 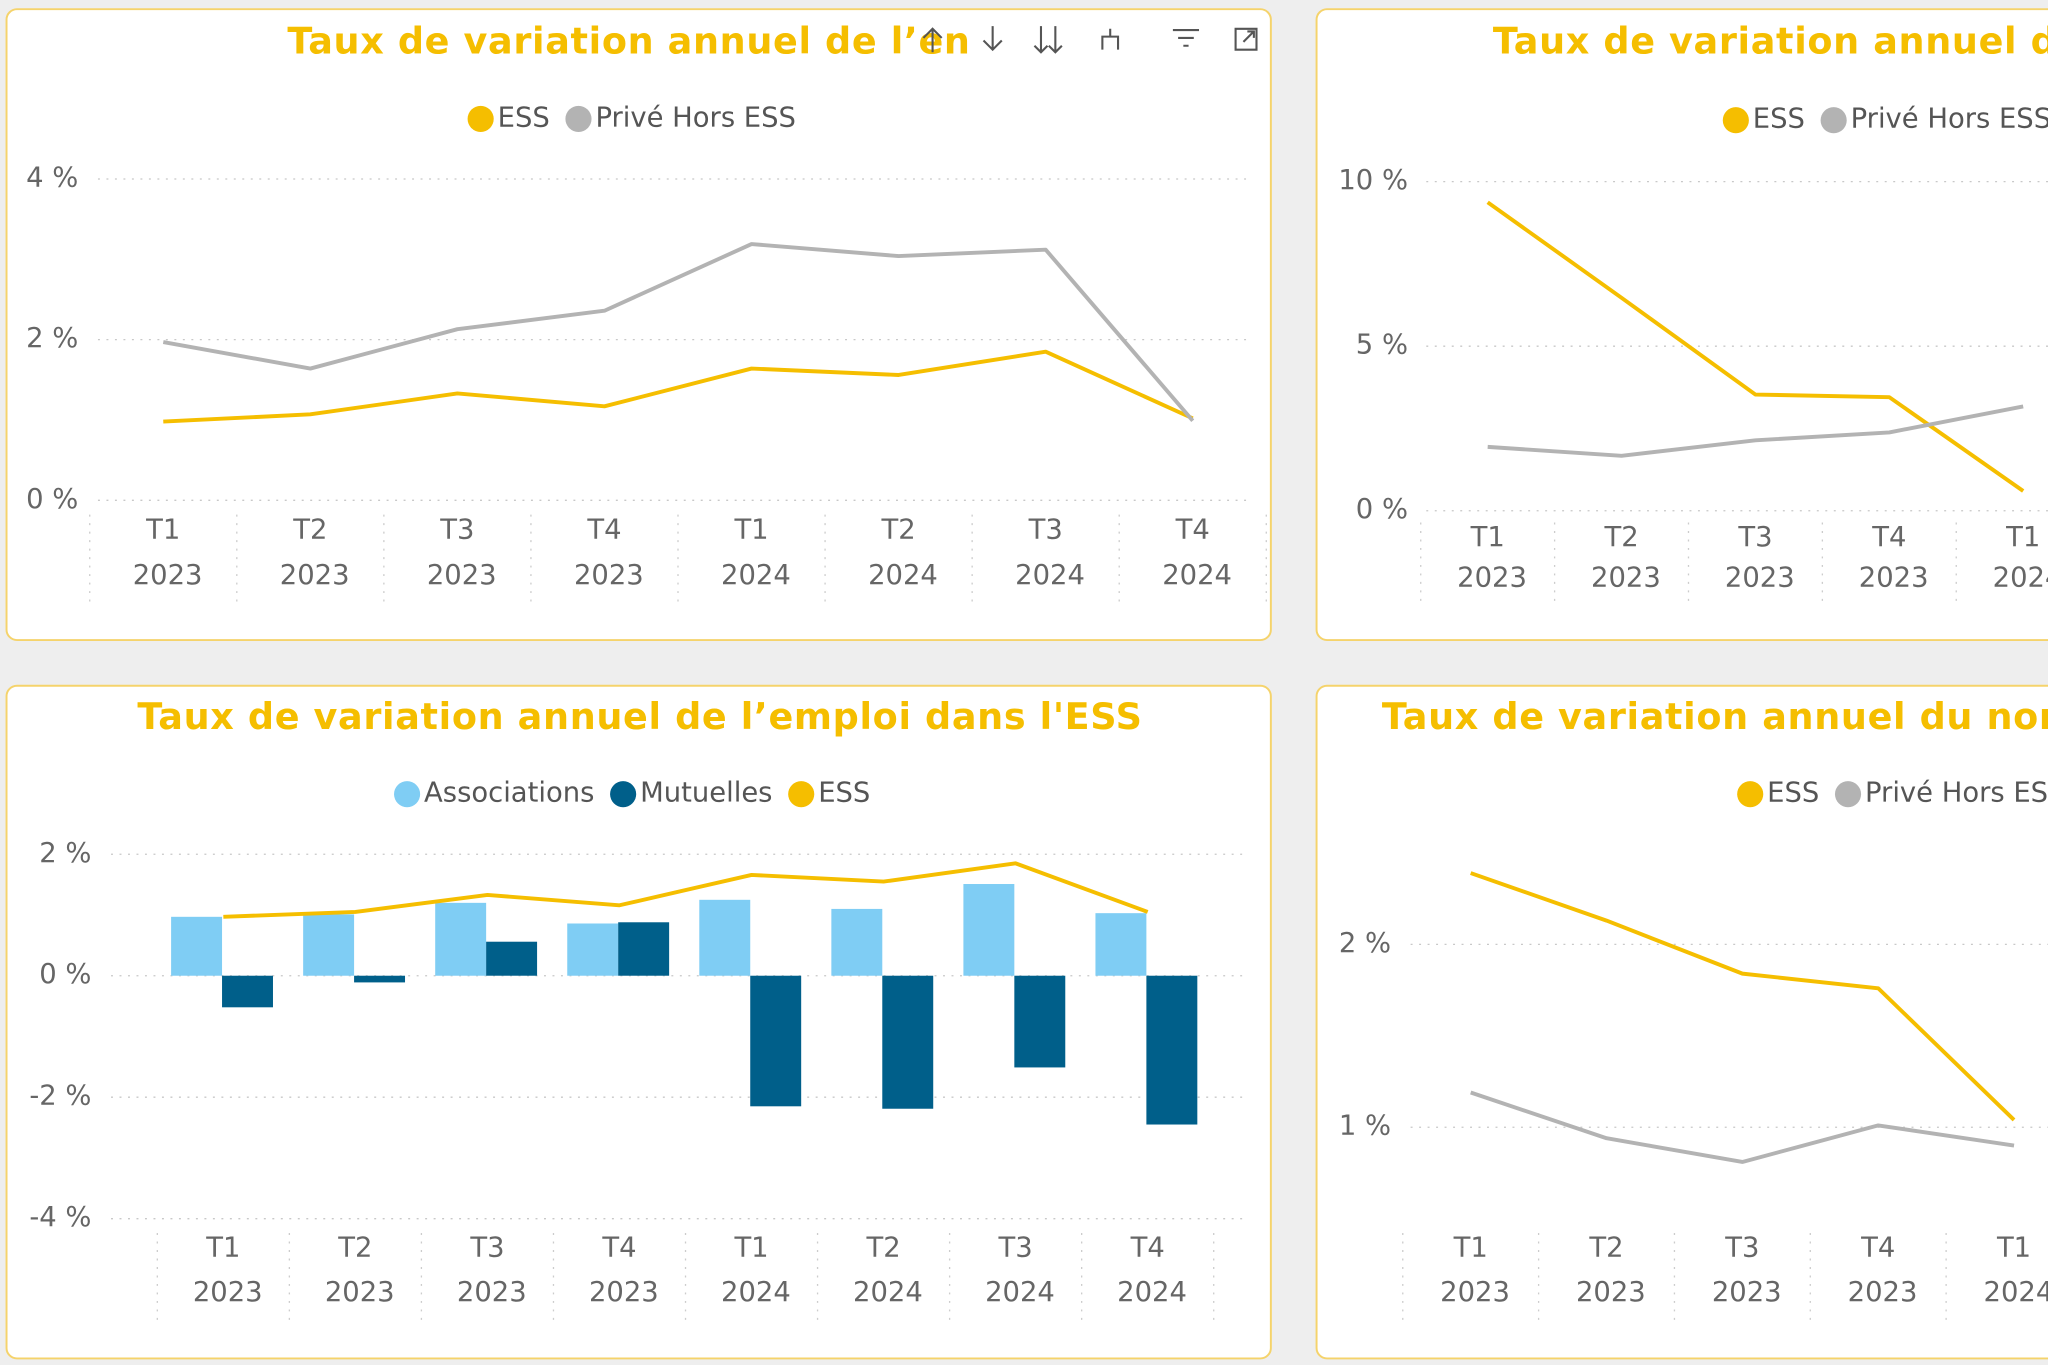 What do you see at coordinates (628, 41) in the screenshot?
I see `chart-title: Taux de variation annuel de l’en` at bounding box center [628, 41].